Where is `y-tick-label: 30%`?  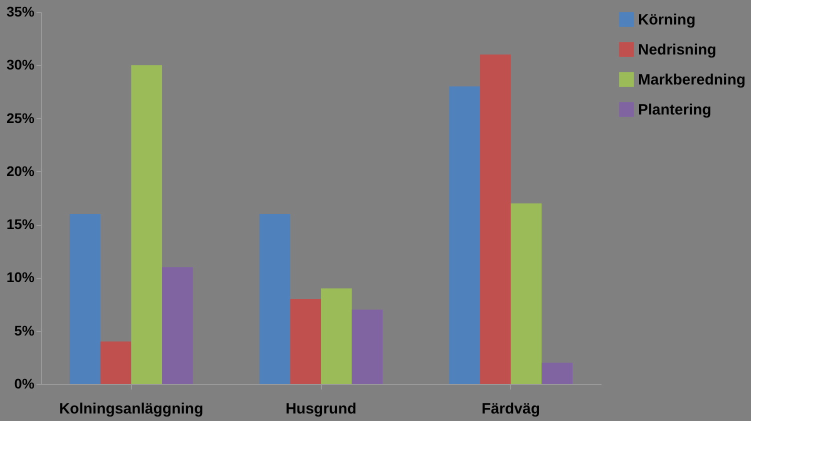
y-tick-label: 30% is located at coordinates (21, 64).